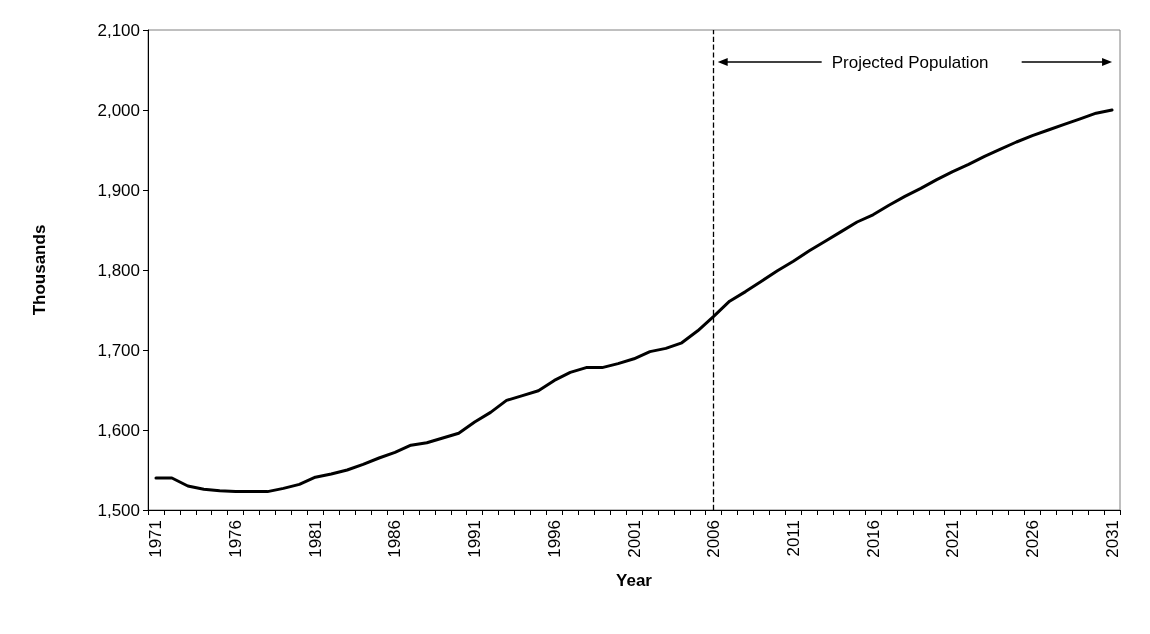 The height and width of the screenshot is (634, 1150). Describe the element at coordinates (236, 539) in the screenshot. I see `x-tick-label: 1976` at that location.